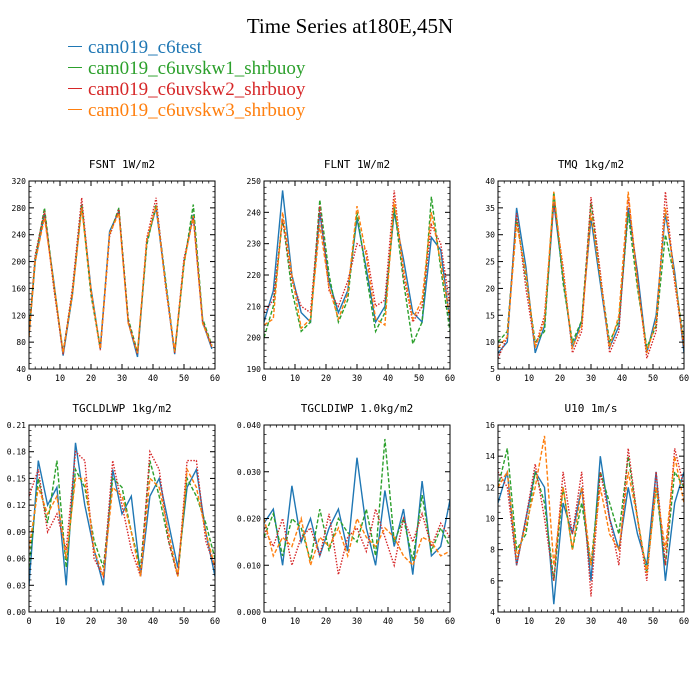  I want to click on y-tick-label: 320, so click(19, 181).